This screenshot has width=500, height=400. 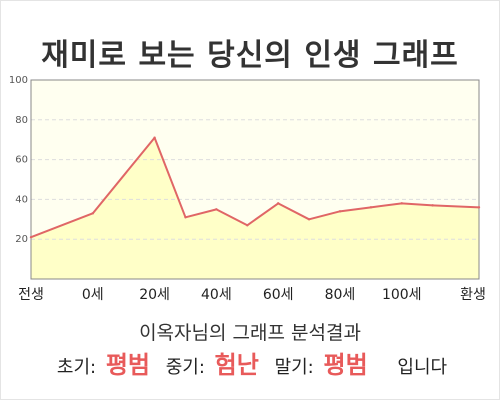 What do you see at coordinates (250, 333) in the screenshot?
I see `analysis-subtitle: 이옥자님의 그래프 분석결과` at bounding box center [250, 333].